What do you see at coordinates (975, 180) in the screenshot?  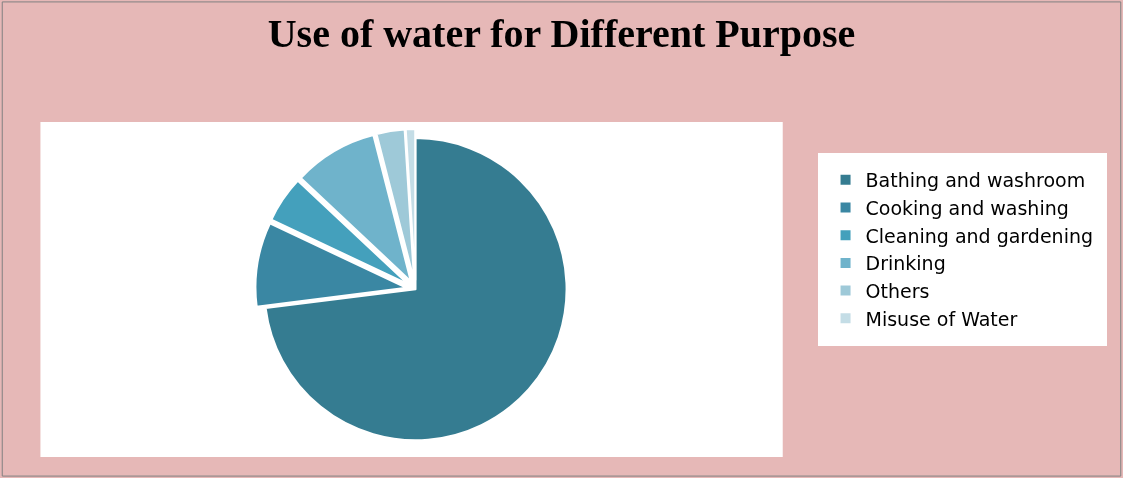 I see `legend-label: Bathing and washroom` at bounding box center [975, 180].